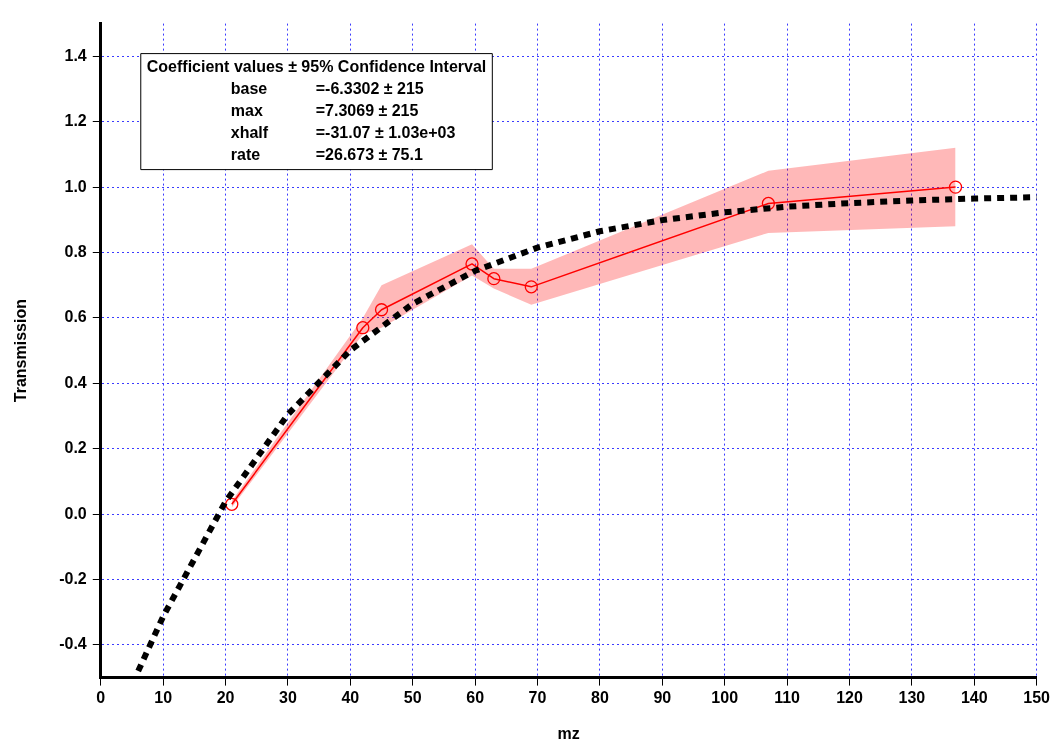  I want to click on y-tick-label: 0.8, so click(75, 251).